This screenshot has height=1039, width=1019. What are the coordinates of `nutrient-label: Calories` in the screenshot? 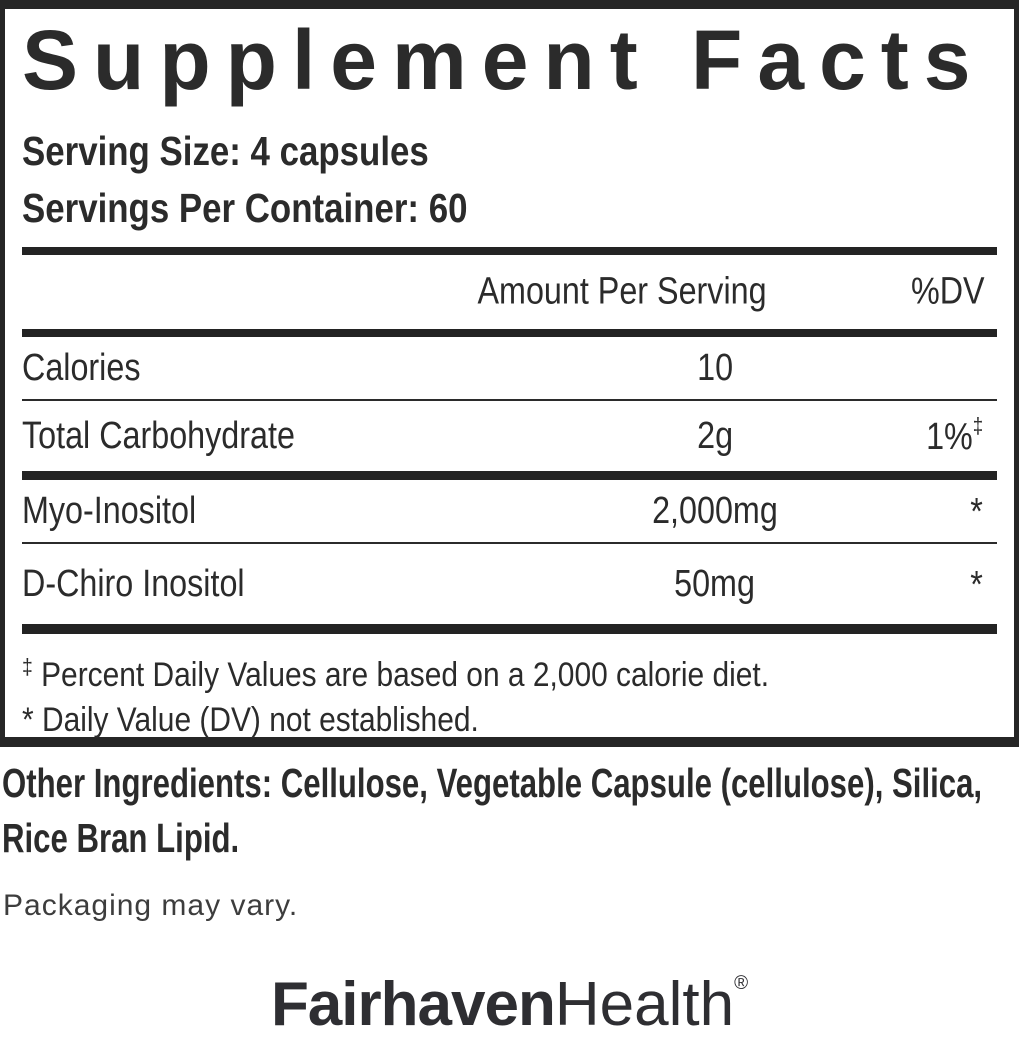 It's located at (81, 367).